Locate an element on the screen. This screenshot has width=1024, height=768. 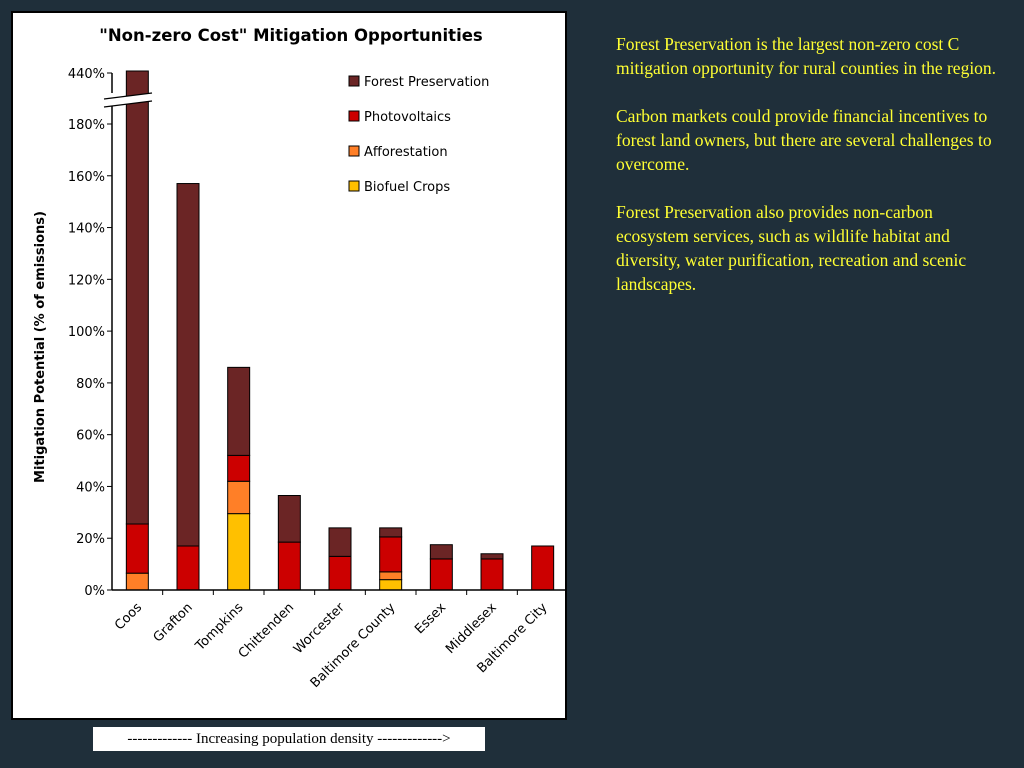
bar-coos-photovoltaics is located at coordinates (137, 548).